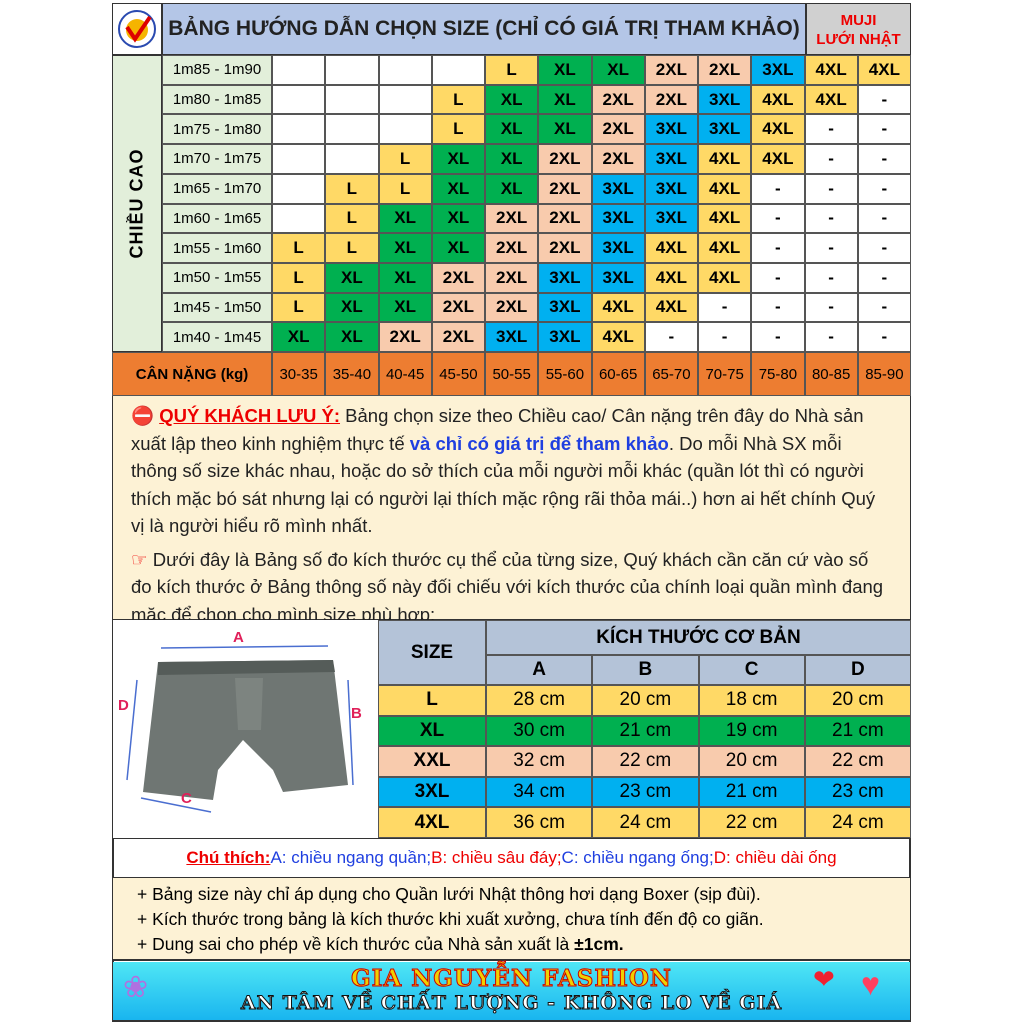 The height and width of the screenshot is (1024, 1024). I want to click on measurement-cell: 19 cm, so click(751, 731).